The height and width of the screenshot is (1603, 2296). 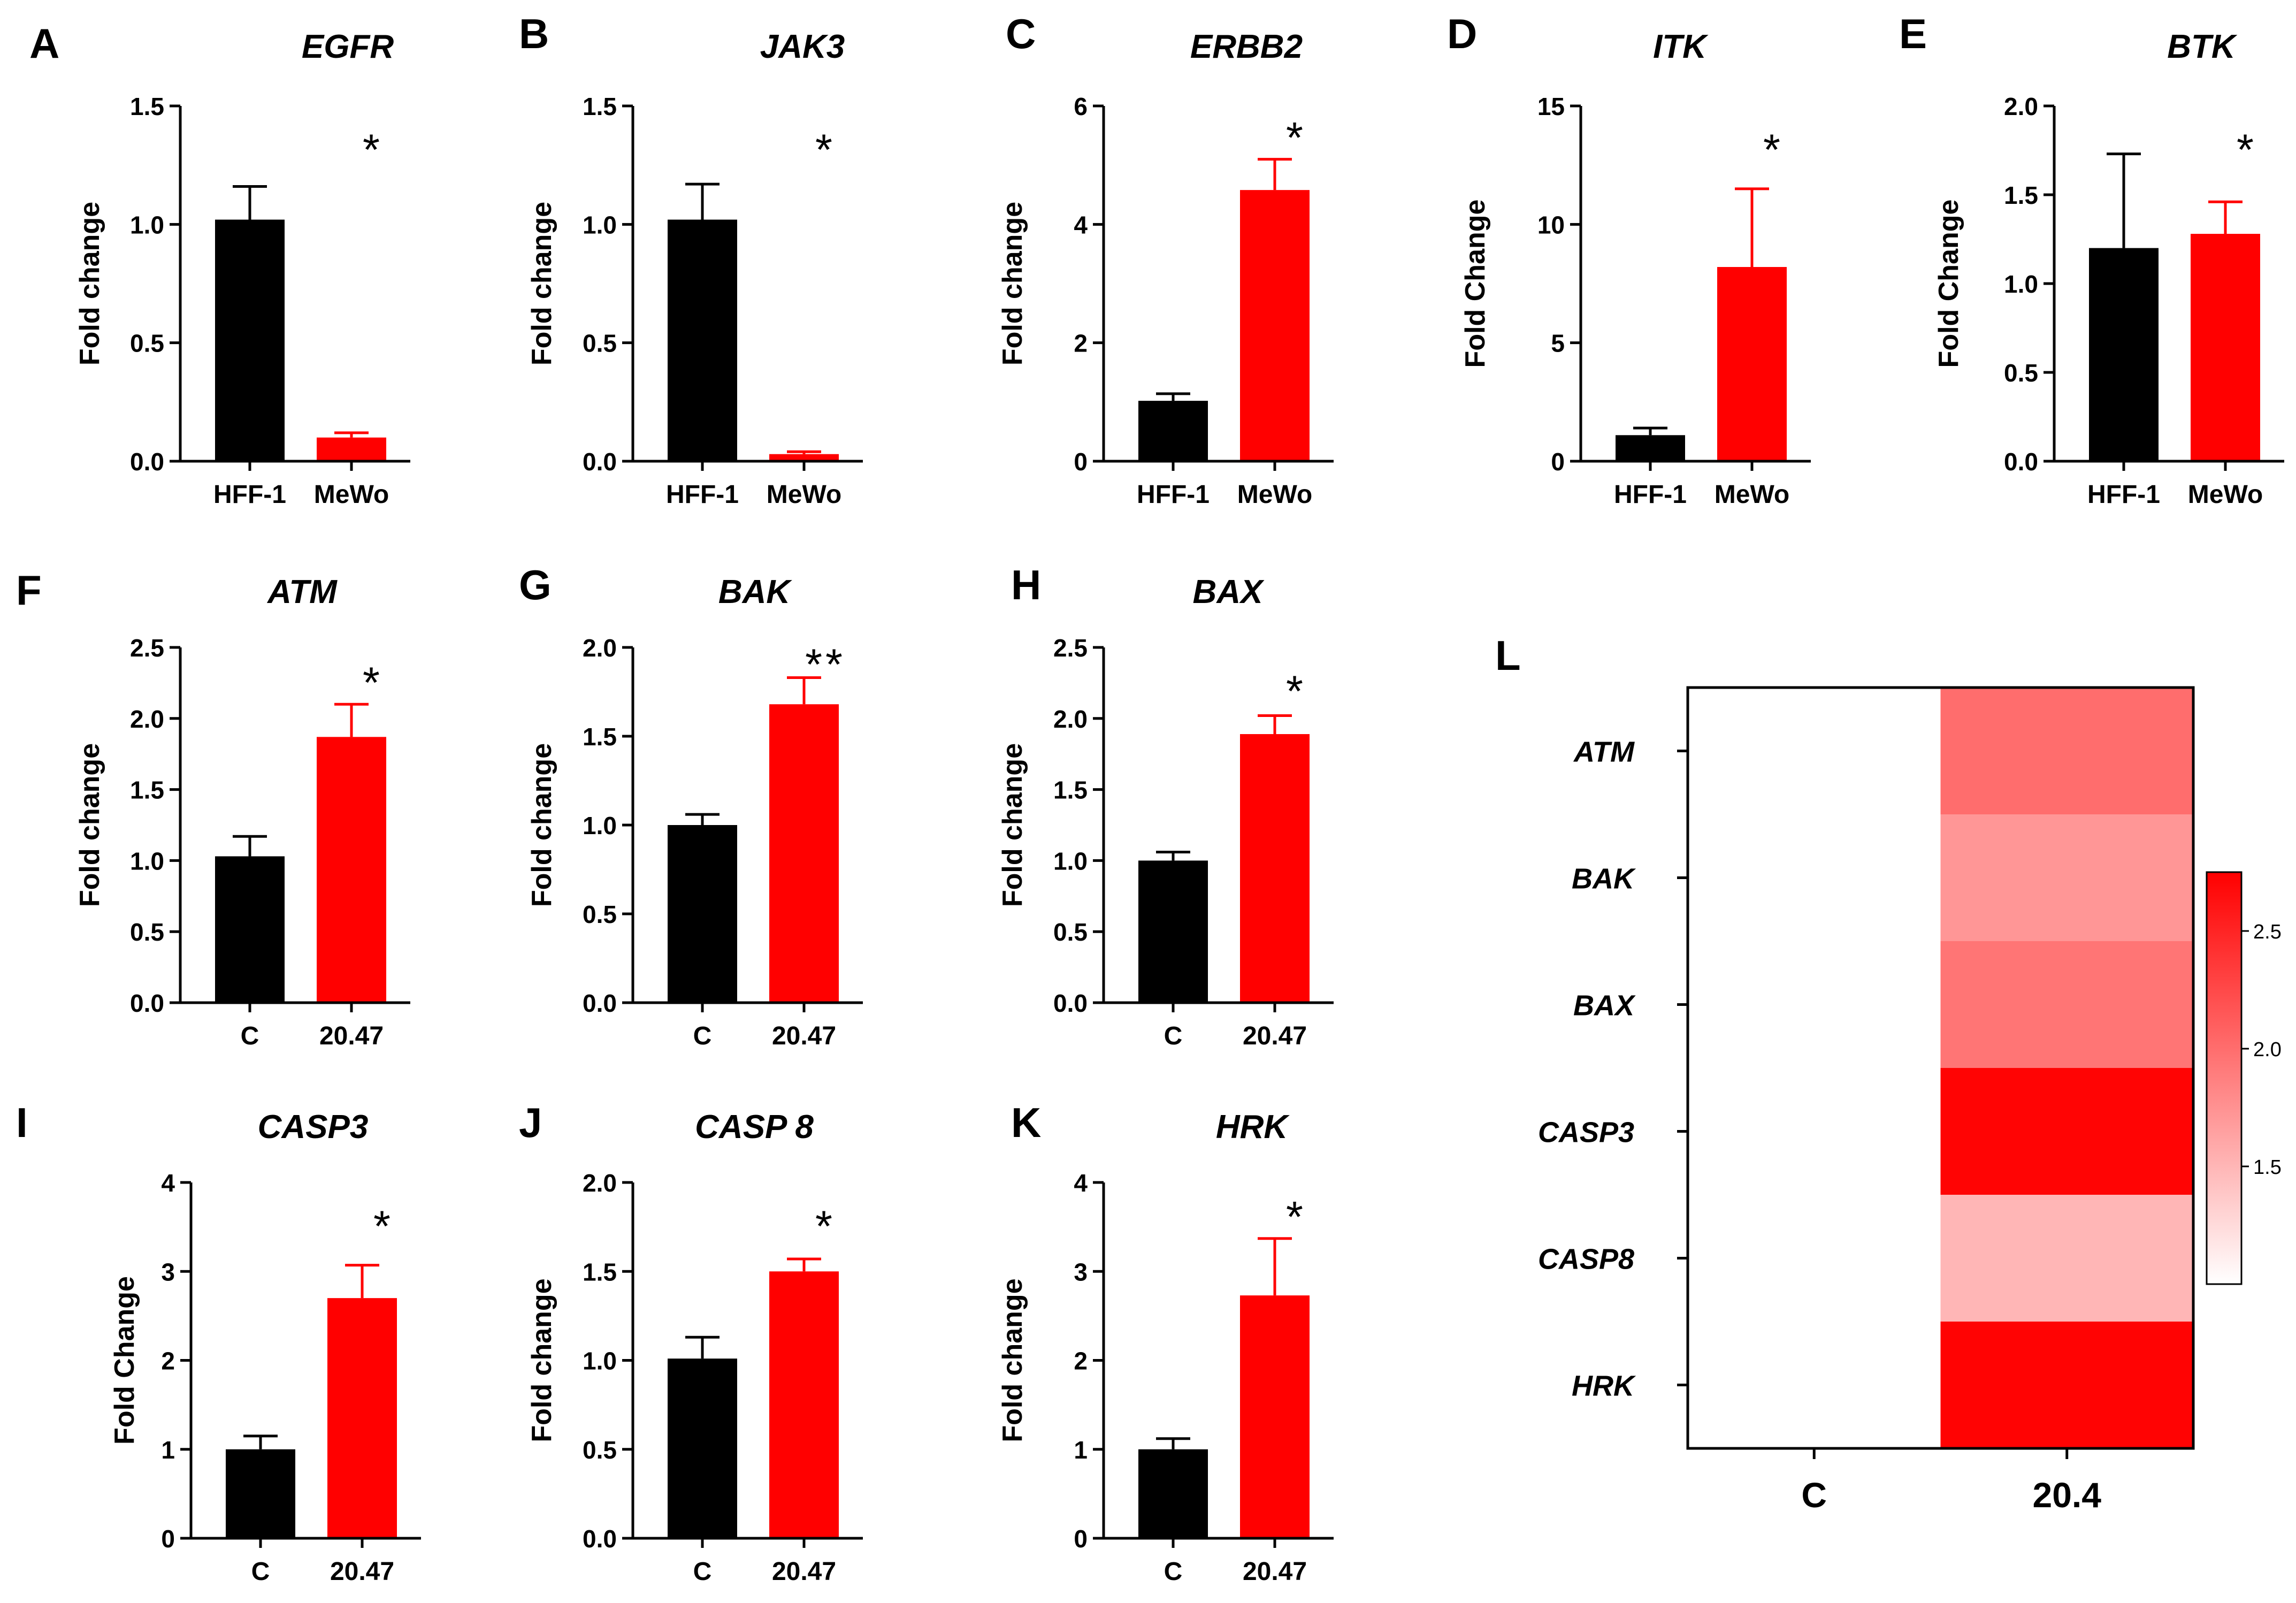 I want to click on significance-marker: **, so click(x=826, y=664).